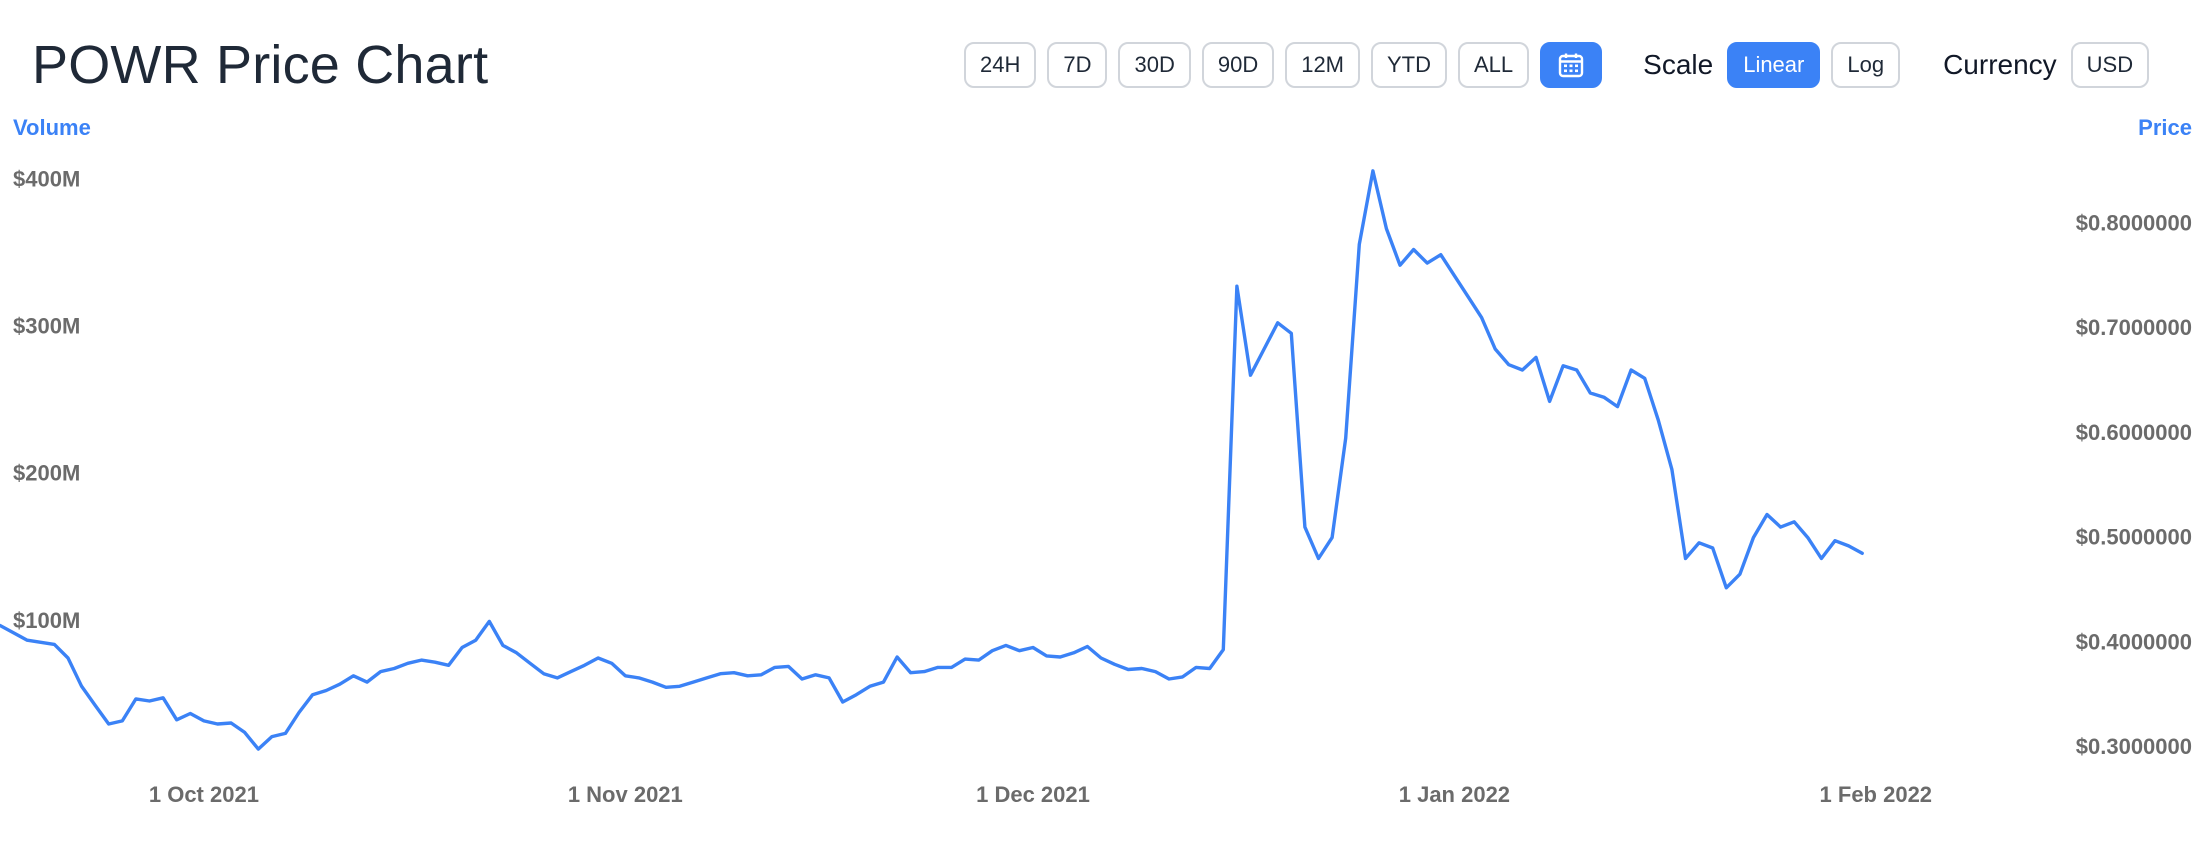  What do you see at coordinates (1774, 65) in the screenshot?
I see `scale-linear-button: Linear` at bounding box center [1774, 65].